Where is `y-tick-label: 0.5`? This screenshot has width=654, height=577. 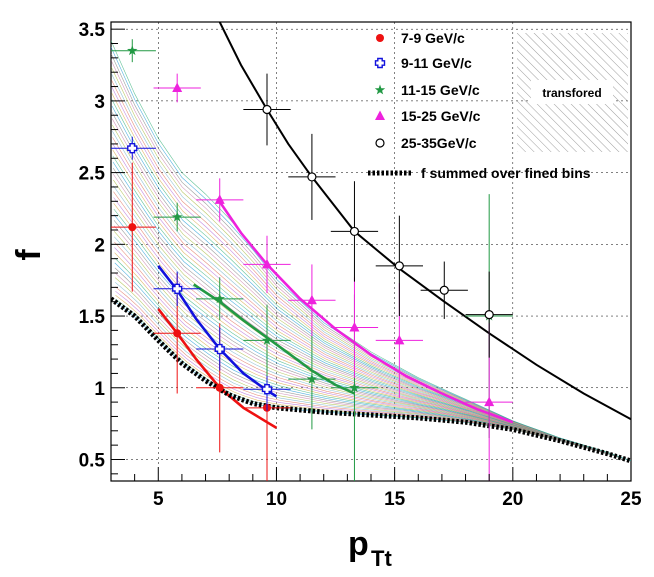
y-tick-label: 0.5 is located at coordinates (92, 460).